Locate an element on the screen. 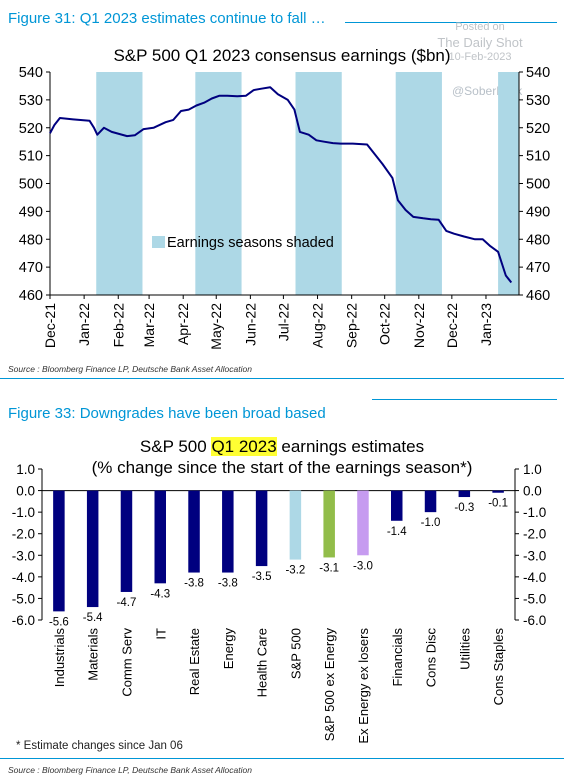  bar-category-label: Real Estate is located at coordinates (194, 661).